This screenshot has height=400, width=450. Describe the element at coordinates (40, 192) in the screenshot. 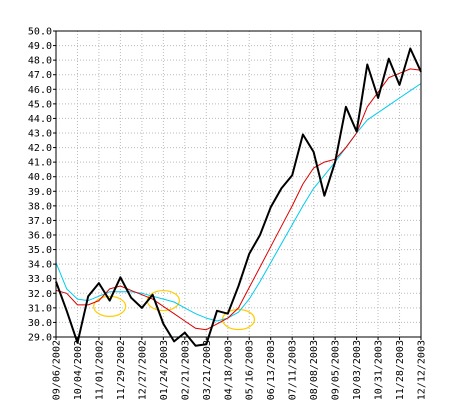

I see `y-tick-label: 39.0` at that location.